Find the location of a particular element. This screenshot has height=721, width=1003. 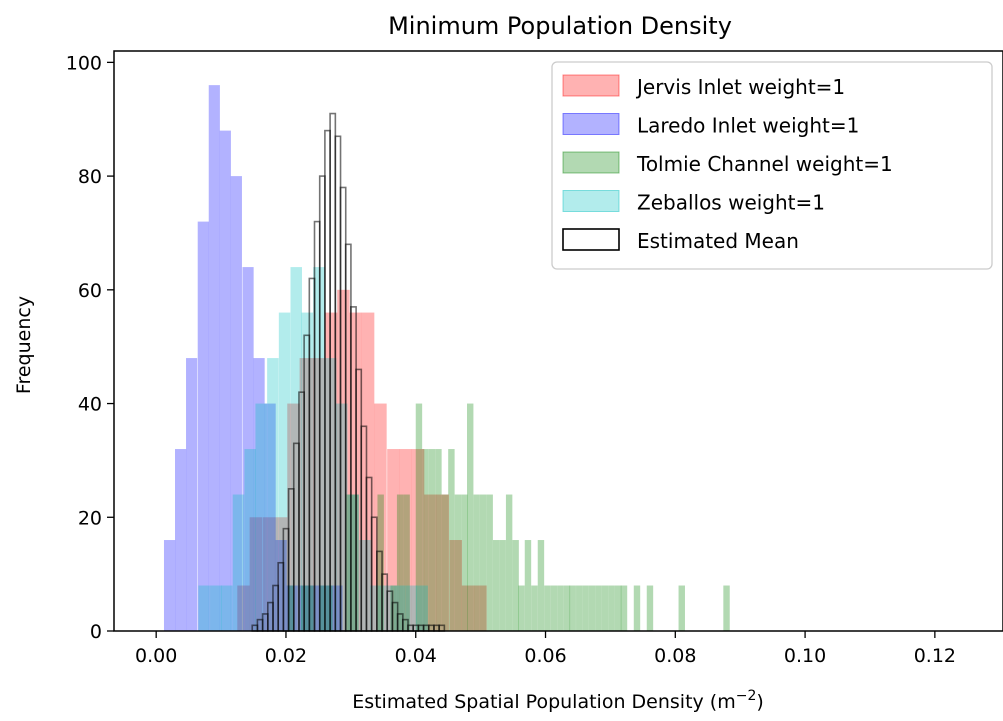

x-tick-label: 0.04 is located at coordinates (416, 656).